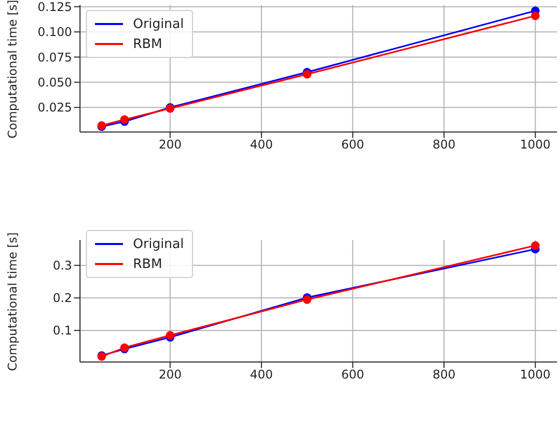  Describe the element at coordinates (55, 57) in the screenshot. I see `y-tick-label: 0.075` at that location.